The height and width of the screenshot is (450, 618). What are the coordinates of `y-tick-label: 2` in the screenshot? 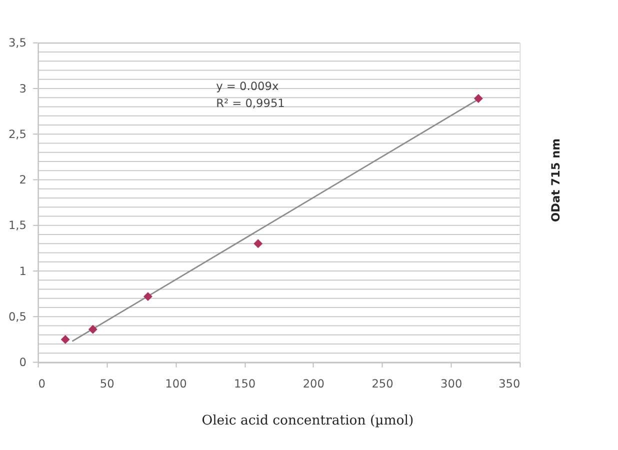 It's located at (22, 179).